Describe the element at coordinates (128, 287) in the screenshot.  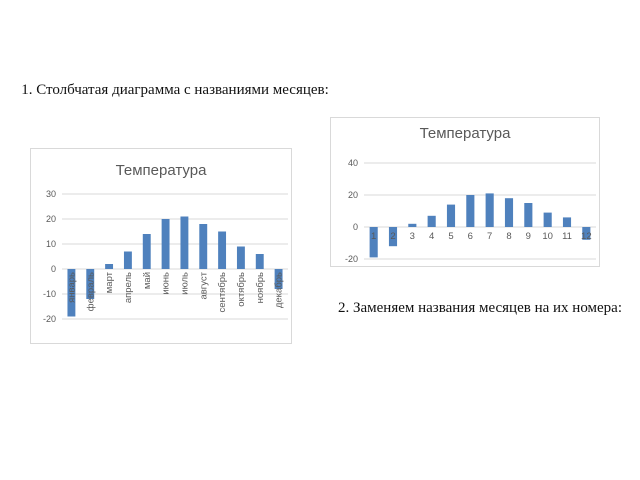
I see `x-tick-label: апрель` at that location.